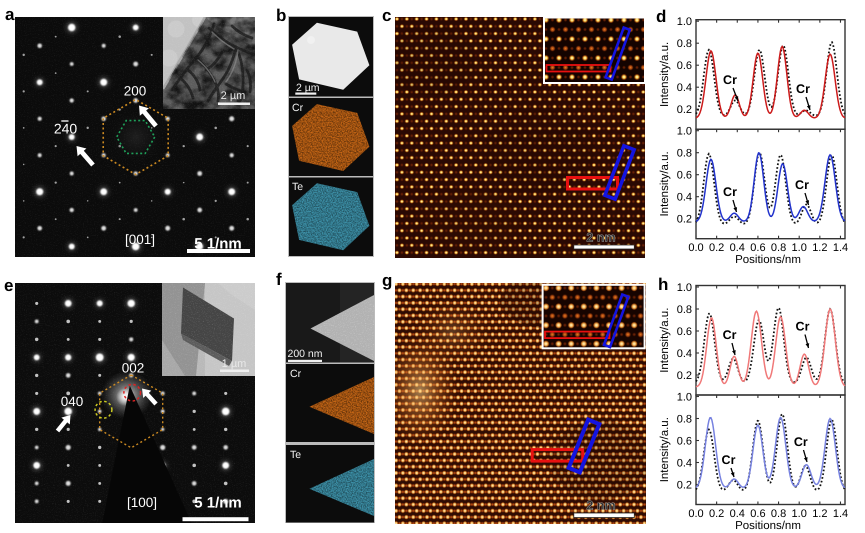 The height and width of the screenshot is (533, 865). Describe the element at coordinates (387, 280) in the screenshot. I see `svg-text: g` at that location.